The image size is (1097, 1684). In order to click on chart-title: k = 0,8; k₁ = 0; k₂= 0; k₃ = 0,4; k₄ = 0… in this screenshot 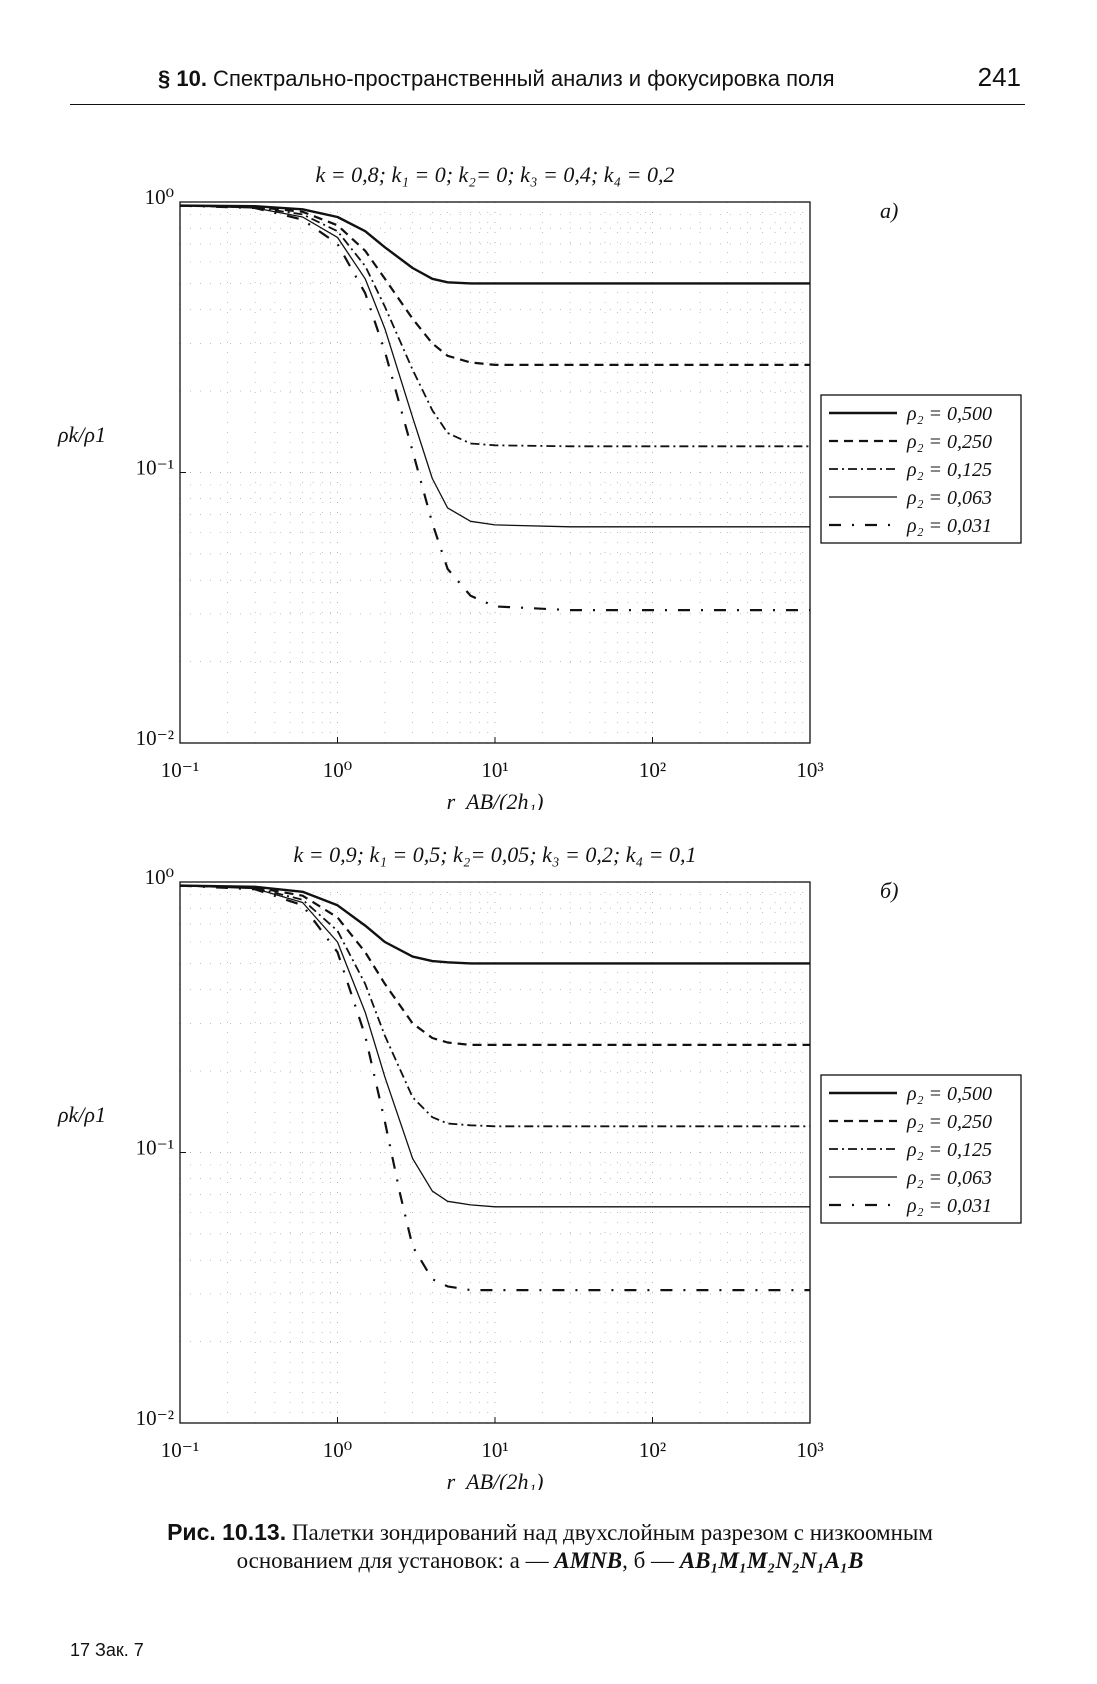, I will do `click(495, 174)`.